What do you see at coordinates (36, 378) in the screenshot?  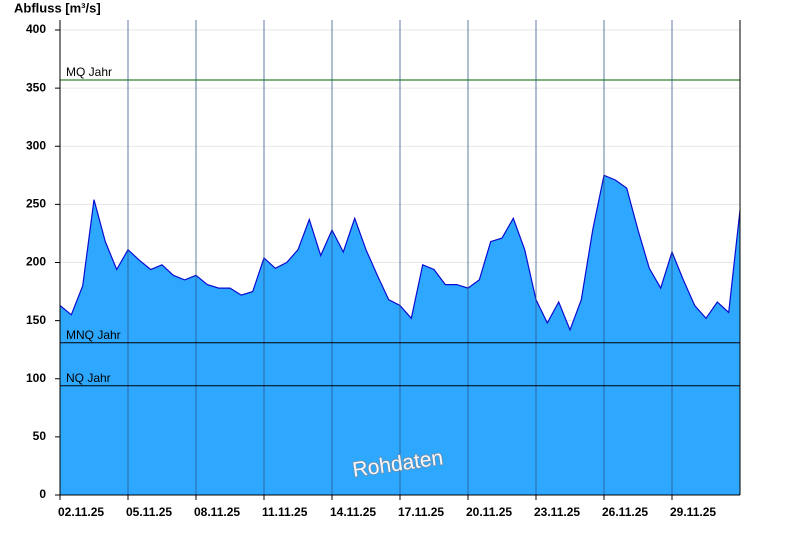 I see `y-tick-label: 100` at bounding box center [36, 378].